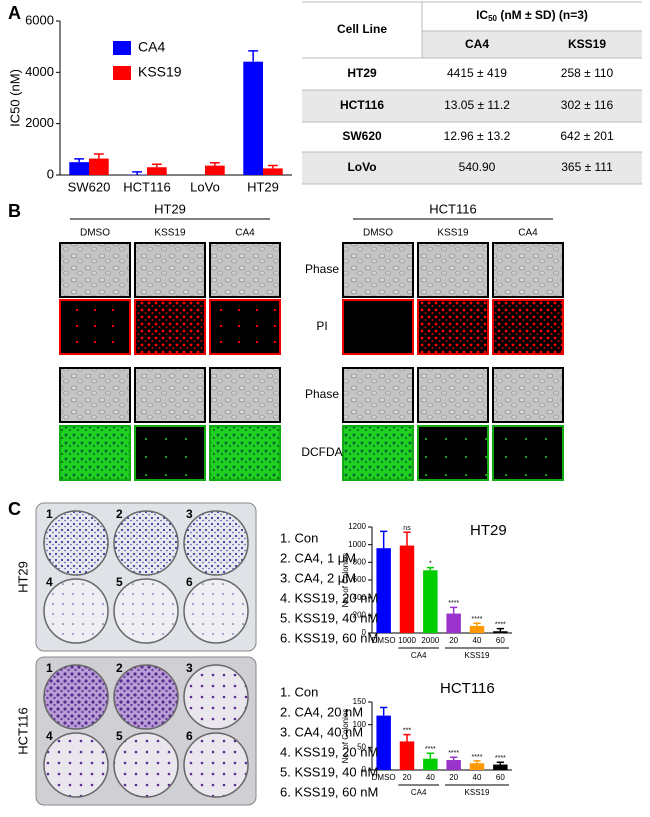  Describe the element at coordinates (362, 29) in the screenshot. I see `table-header: Cell Line` at that location.